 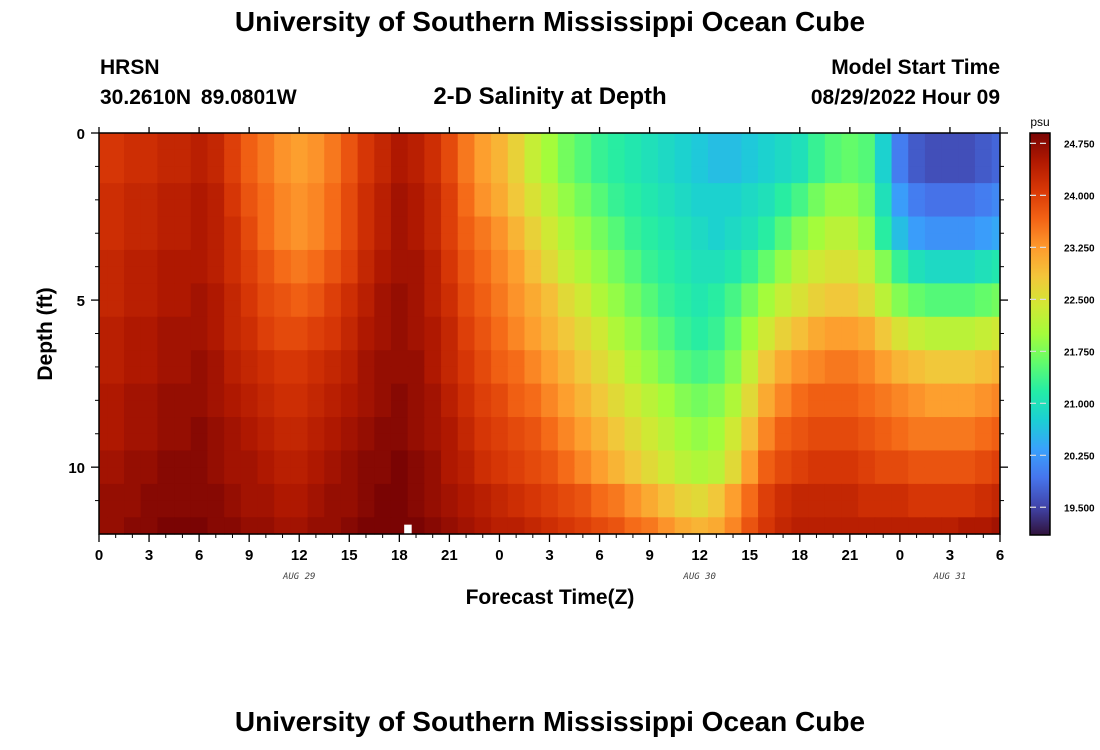 What do you see at coordinates (915, 67) in the screenshot?
I see `model-start-label: Model Start Time` at bounding box center [915, 67].